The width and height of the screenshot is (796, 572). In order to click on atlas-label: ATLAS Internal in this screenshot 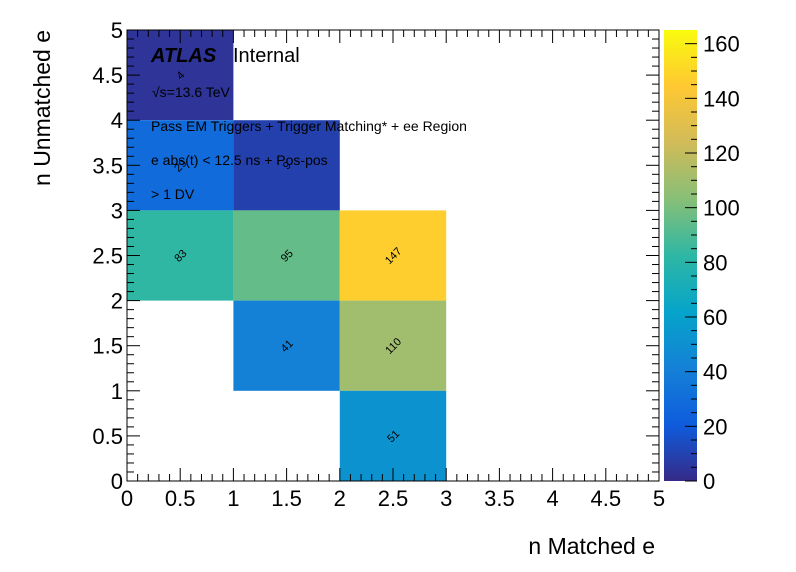, I will do `click(225, 56)`.